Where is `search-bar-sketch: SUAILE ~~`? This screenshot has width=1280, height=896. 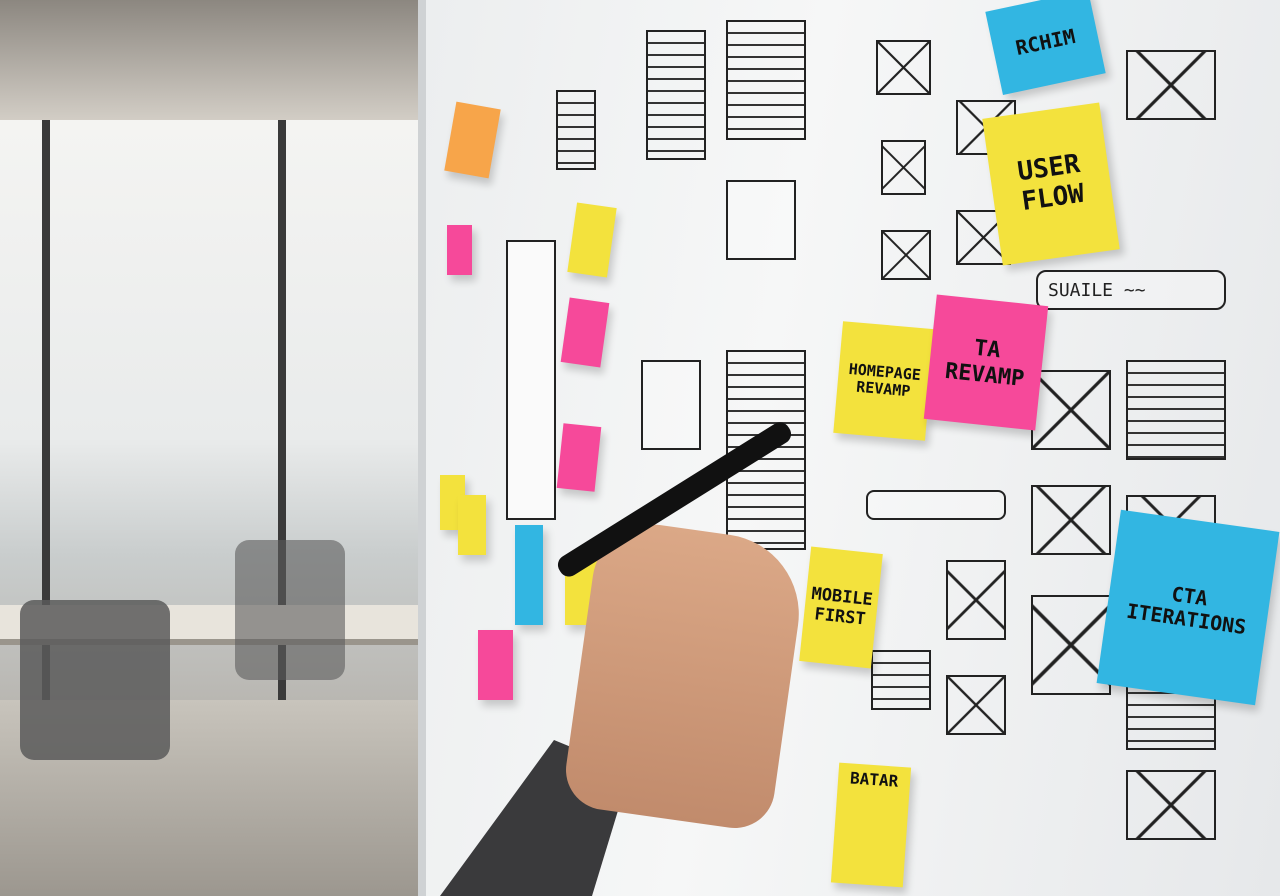
search-bar-sketch: SUAILE ~~ is located at coordinates (1131, 290).